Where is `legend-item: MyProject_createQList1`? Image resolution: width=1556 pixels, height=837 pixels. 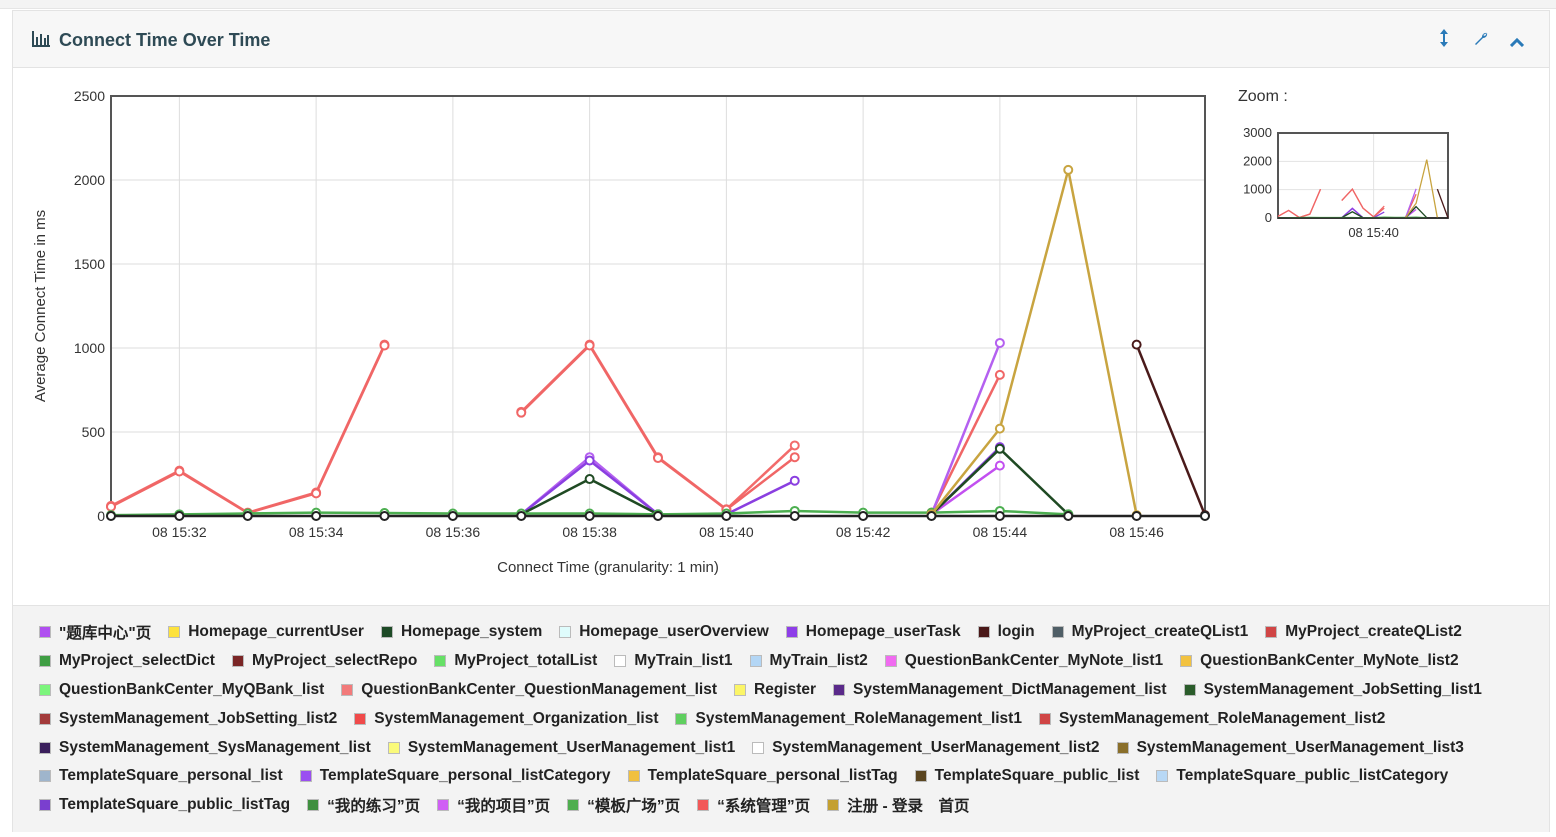
legend-item: MyProject_createQList1 is located at coordinates (1150, 632).